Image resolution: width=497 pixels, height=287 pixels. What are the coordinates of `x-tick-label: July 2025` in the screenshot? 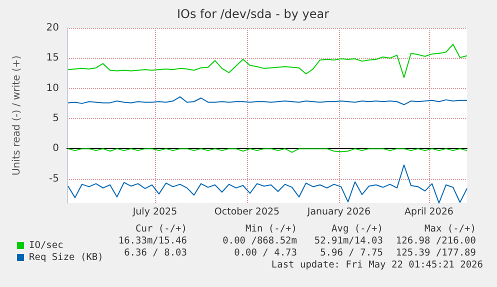 It's located at (155, 212).